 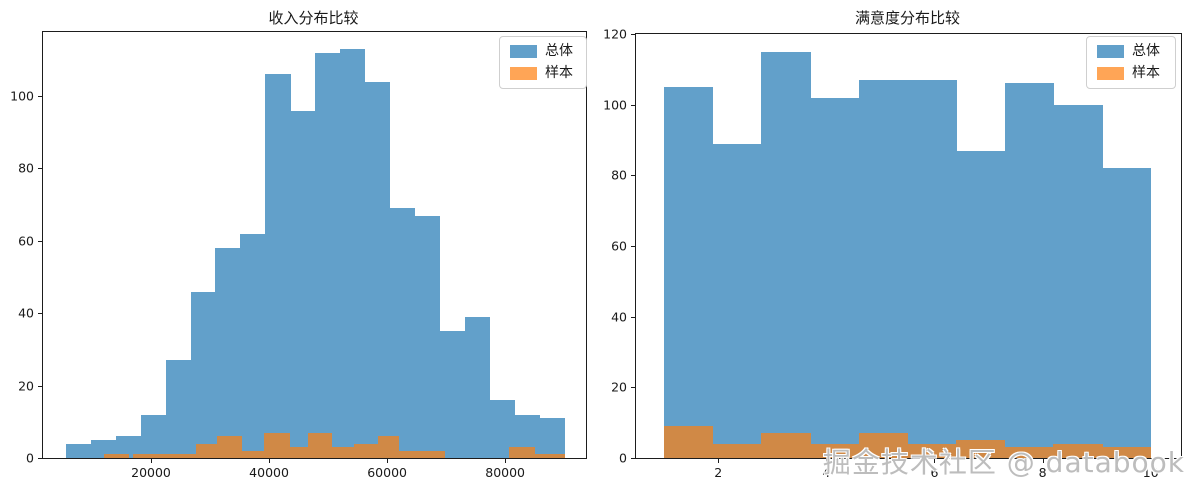 I want to click on x-tick-label: 20000, so click(x=151, y=472).